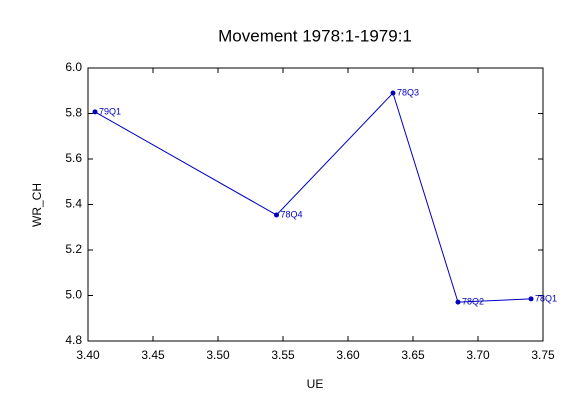  What do you see at coordinates (110, 111) in the screenshot?
I see `point-label: 79Q1` at bounding box center [110, 111].